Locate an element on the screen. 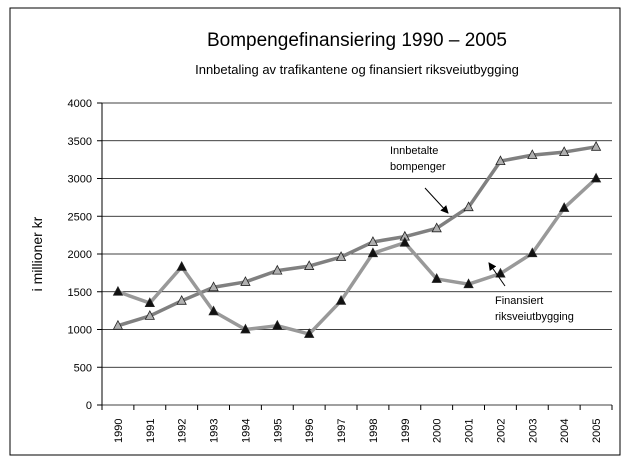 The width and height of the screenshot is (630, 465). y-tick-label: 1500 is located at coordinates (80, 293).